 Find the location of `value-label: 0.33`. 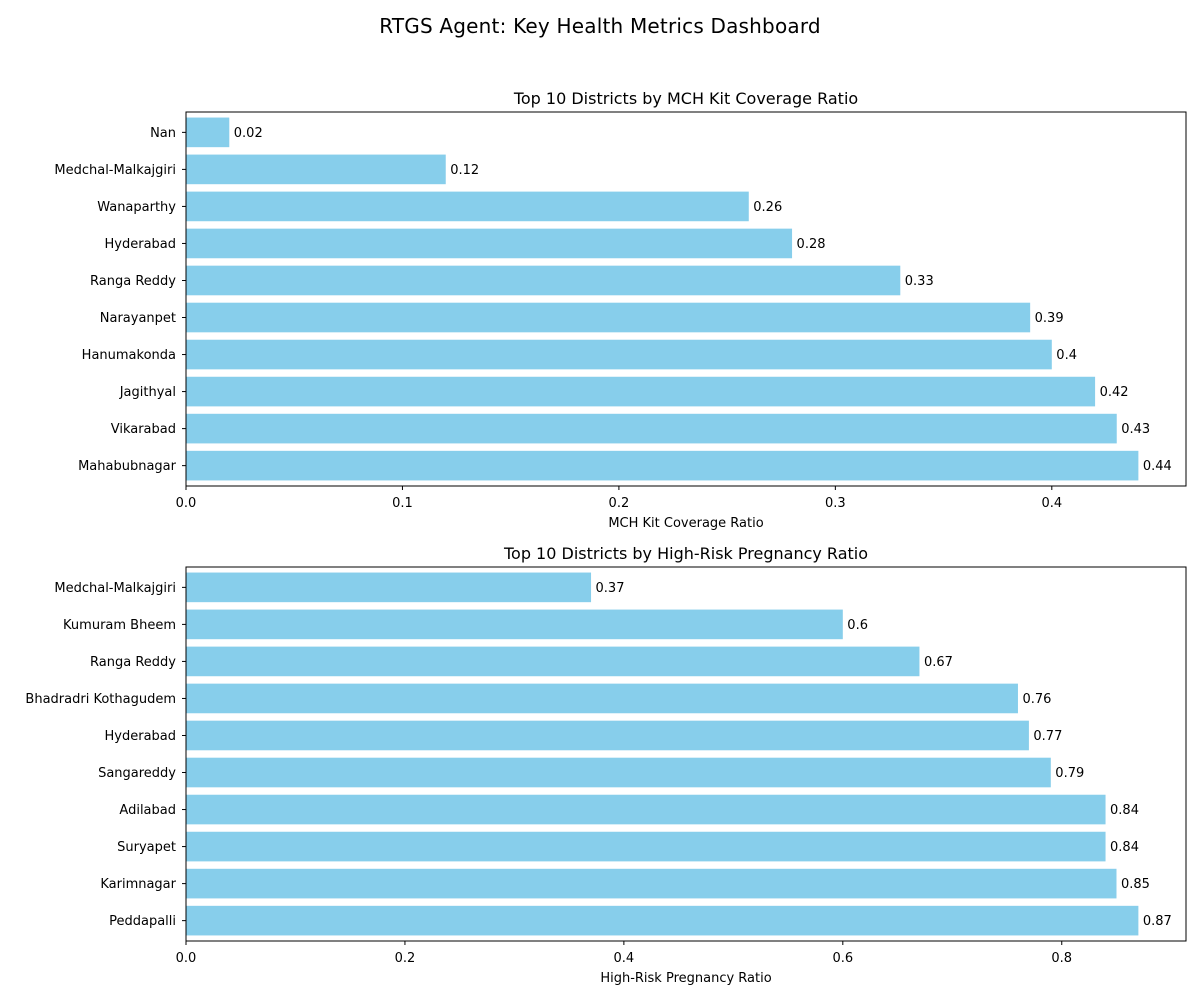

value-label: 0.33 is located at coordinates (919, 281).